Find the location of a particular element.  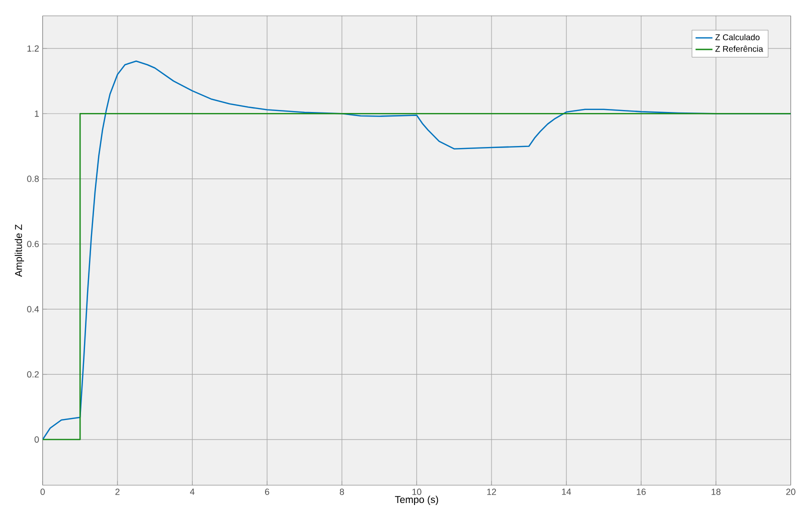

legend-label: Z Calculado is located at coordinates (737, 37).